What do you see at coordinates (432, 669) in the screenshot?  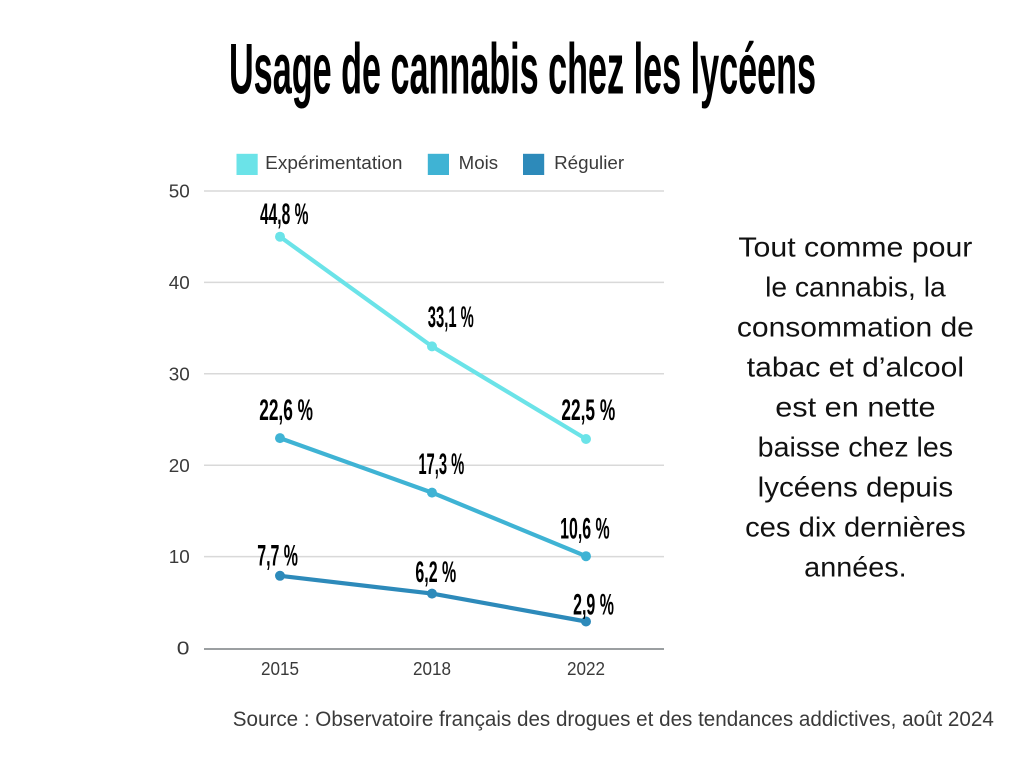 I see `svg-text: 2018` at bounding box center [432, 669].